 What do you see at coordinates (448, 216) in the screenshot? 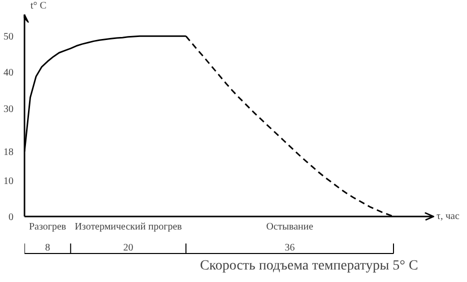
I see `x-axis-title: τ, час` at bounding box center [448, 216].